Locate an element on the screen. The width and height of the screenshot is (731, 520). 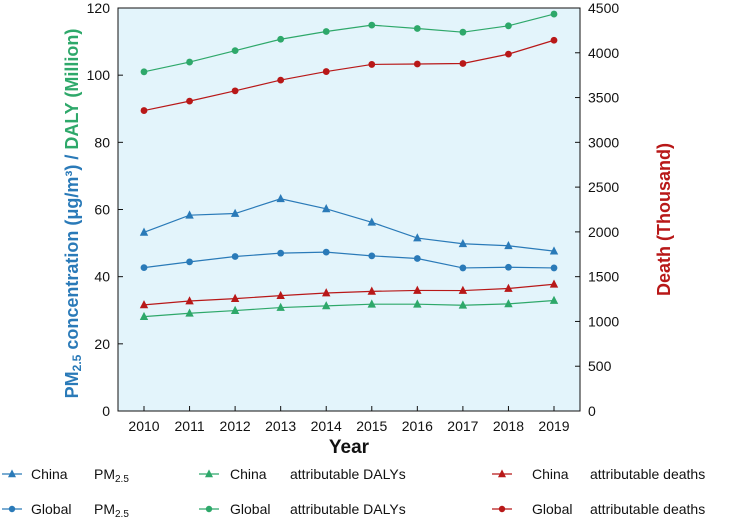
right-axis-title: Death (Thousand) is located at coordinates (664, 219).